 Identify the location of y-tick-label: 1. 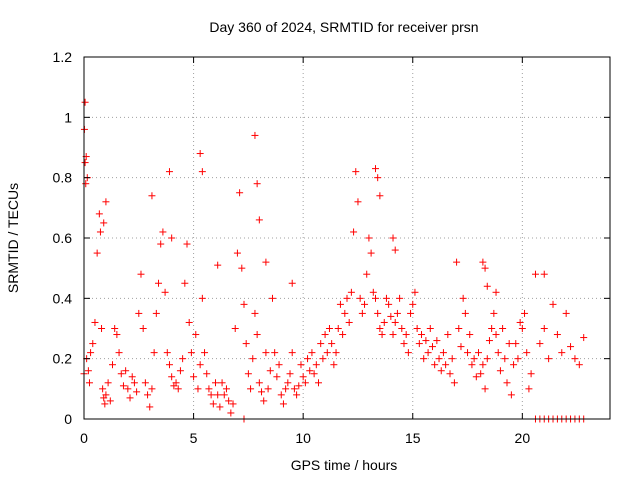
(68, 117).